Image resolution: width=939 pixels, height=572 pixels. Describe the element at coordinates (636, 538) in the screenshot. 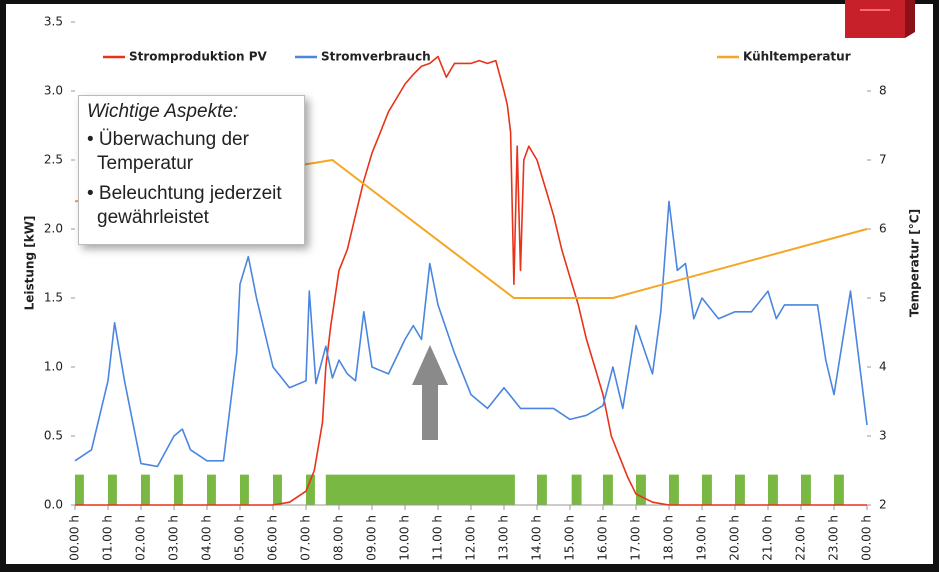

I see `x-tick-label: 17.00 h` at that location.